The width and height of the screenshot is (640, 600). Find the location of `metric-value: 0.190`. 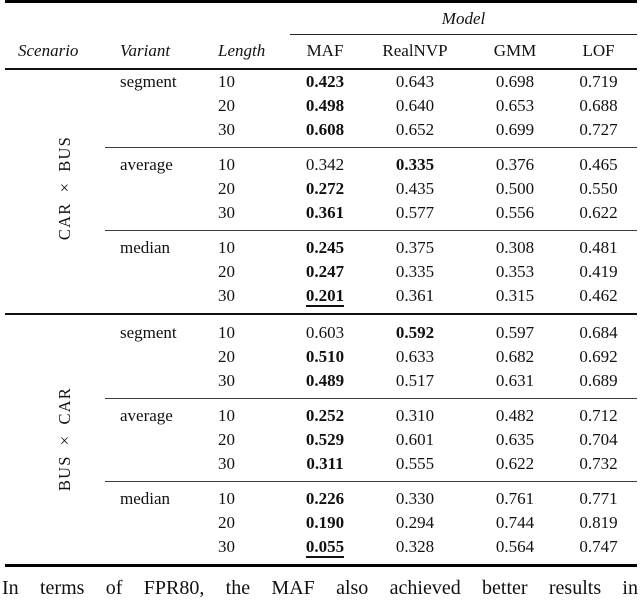

metric-value: 0.190 is located at coordinates (325, 522).